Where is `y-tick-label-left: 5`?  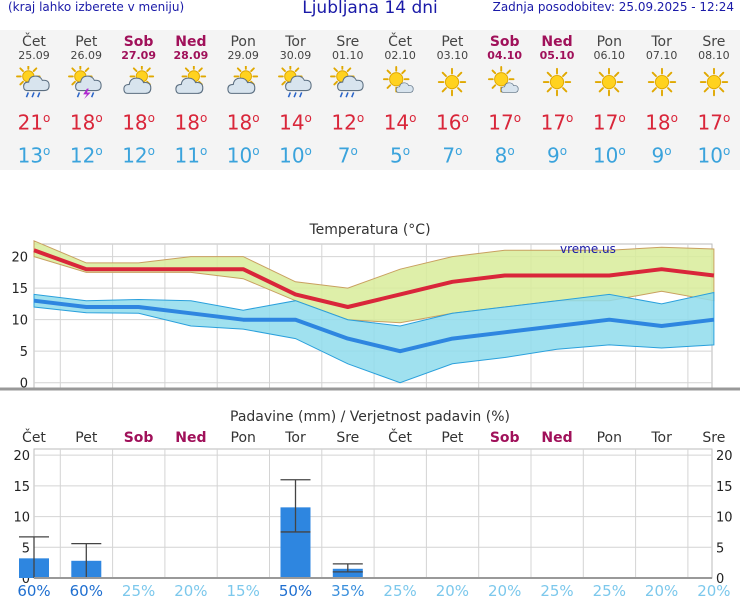
y-tick-label-left: 5 is located at coordinates (26, 548).